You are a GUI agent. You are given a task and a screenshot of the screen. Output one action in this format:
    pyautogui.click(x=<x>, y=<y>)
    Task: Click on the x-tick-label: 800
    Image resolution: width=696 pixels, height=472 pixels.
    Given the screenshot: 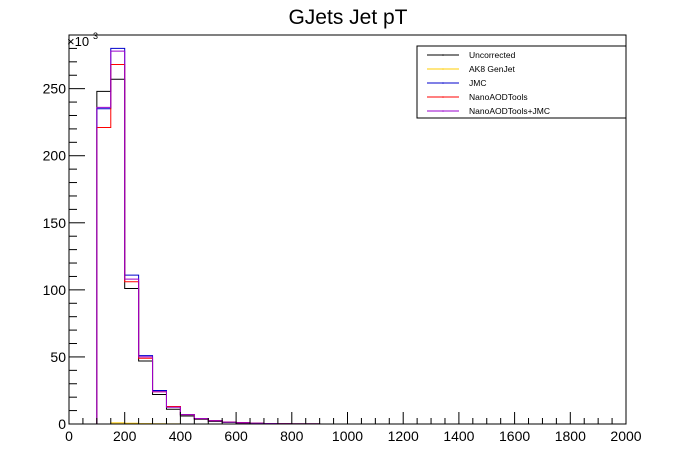 What is the action you would take?
    pyautogui.click(x=292, y=436)
    